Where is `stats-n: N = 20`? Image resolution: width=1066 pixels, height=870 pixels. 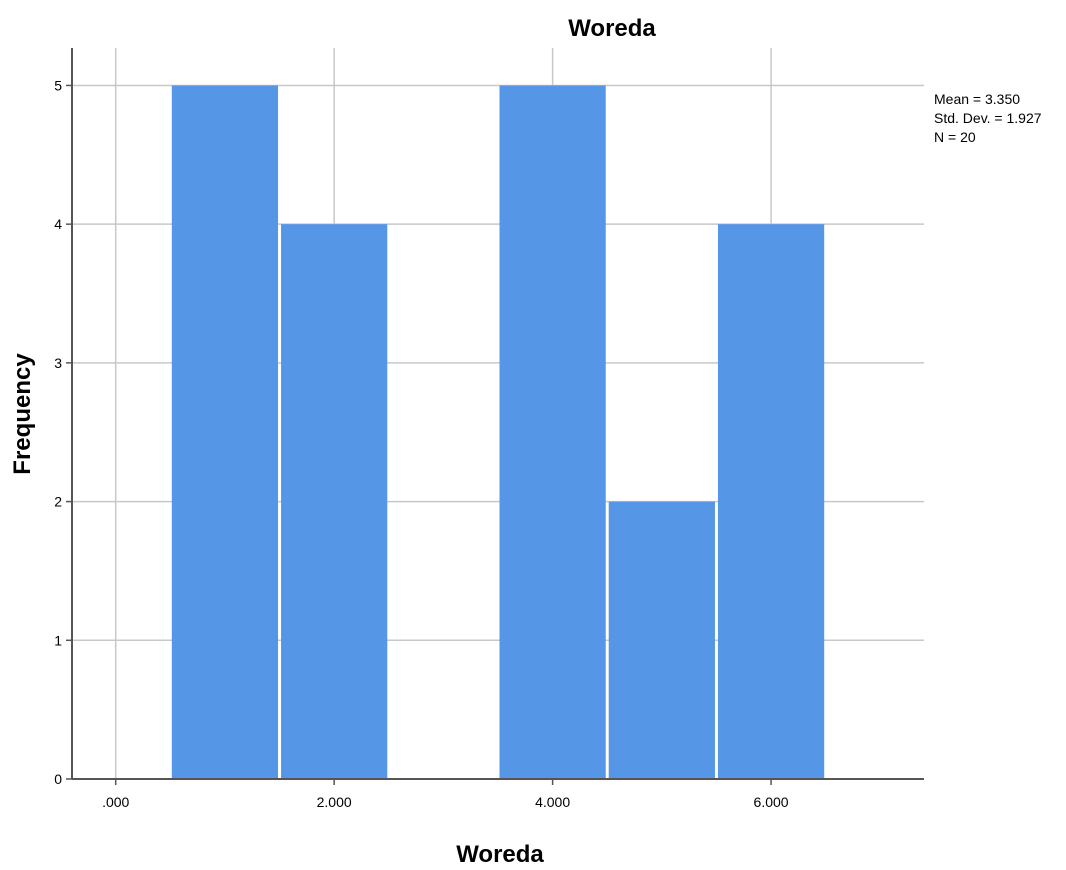
stats-n: N = 20 is located at coordinates (955, 137).